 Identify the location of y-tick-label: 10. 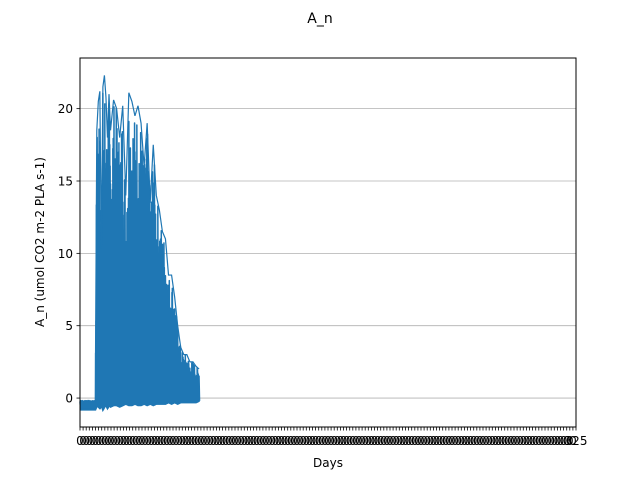
(65, 254).